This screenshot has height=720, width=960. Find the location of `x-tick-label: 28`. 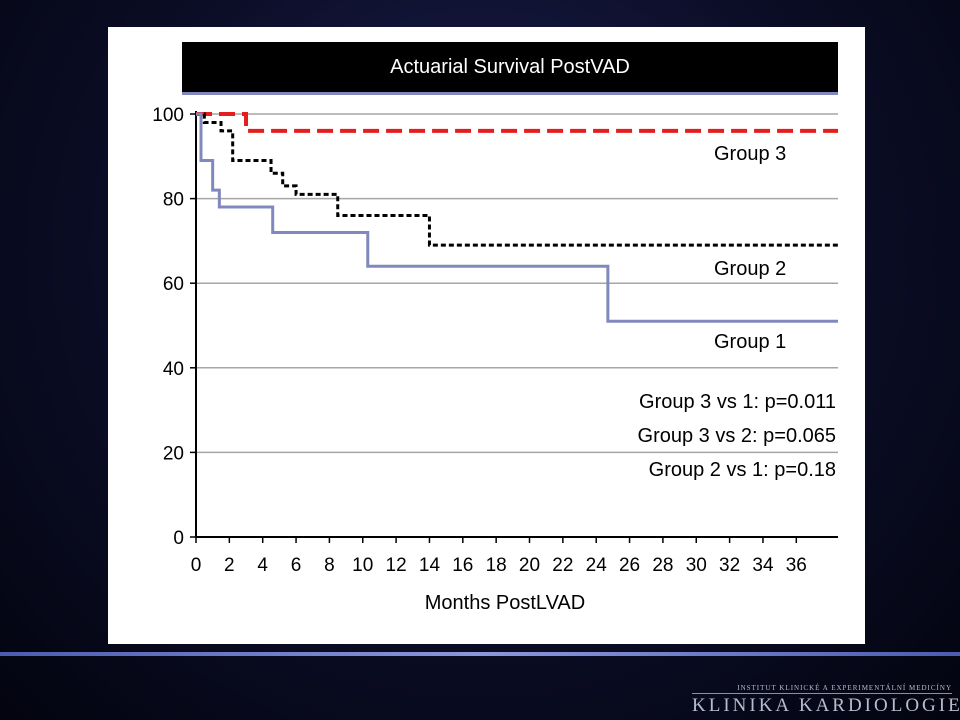

x-tick-label: 28 is located at coordinates (662, 565).